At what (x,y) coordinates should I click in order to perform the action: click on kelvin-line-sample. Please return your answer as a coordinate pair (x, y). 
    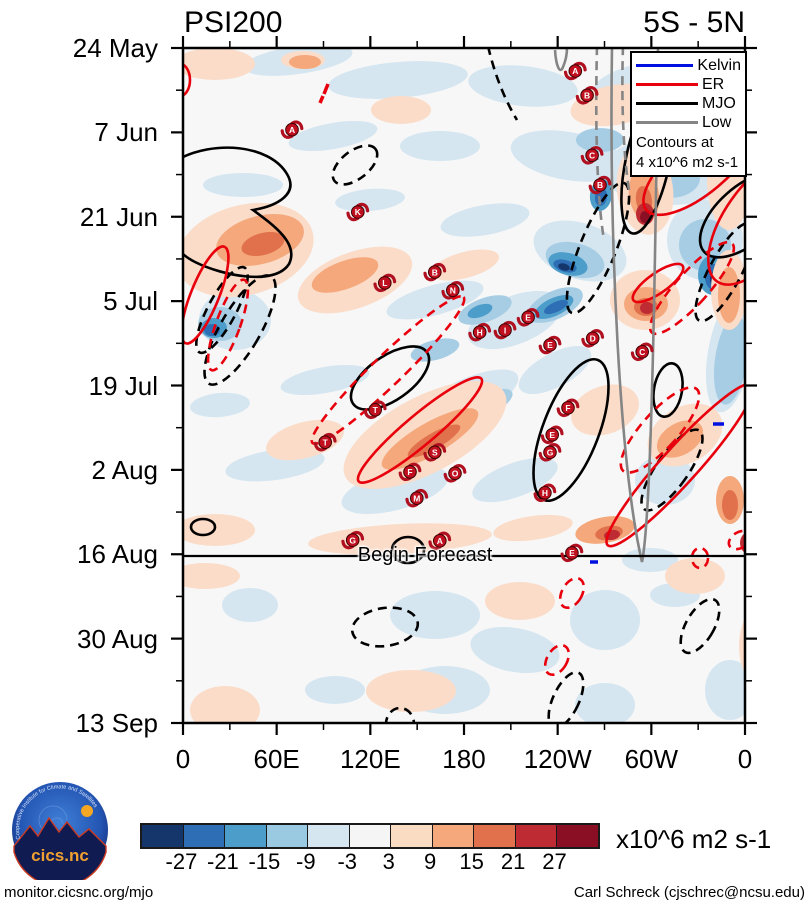
    Looking at the image, I should click on (665, 65).